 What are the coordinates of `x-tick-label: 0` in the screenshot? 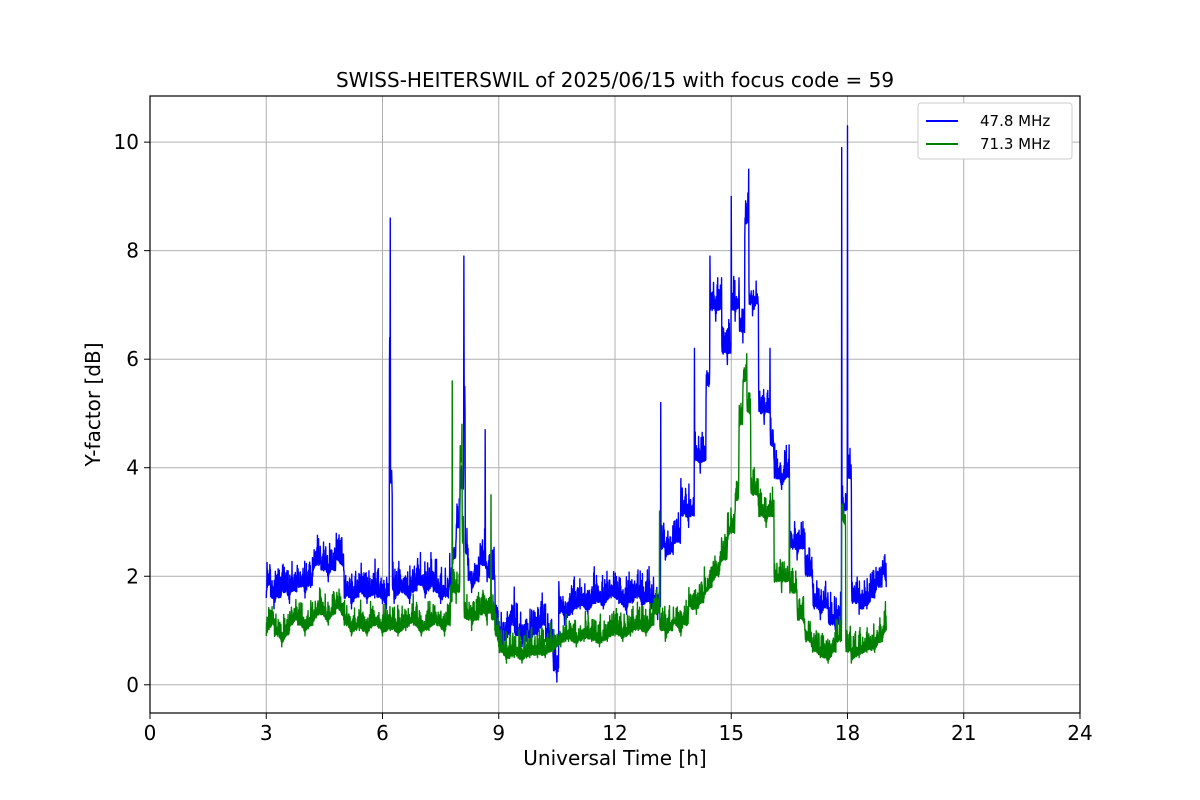 It's located at (150, 733).